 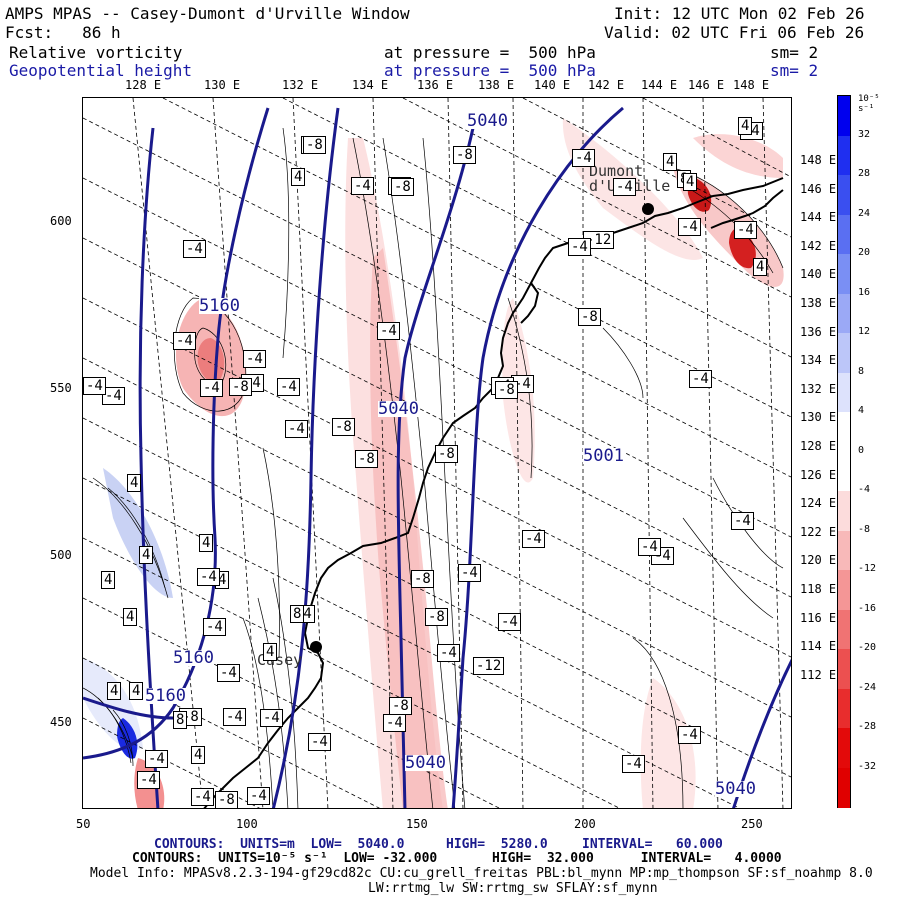 What do you see at coordinates (818, 217) in the screenshot?
I see `lon-right-label: 144 E` at bounding box center [818, 217].